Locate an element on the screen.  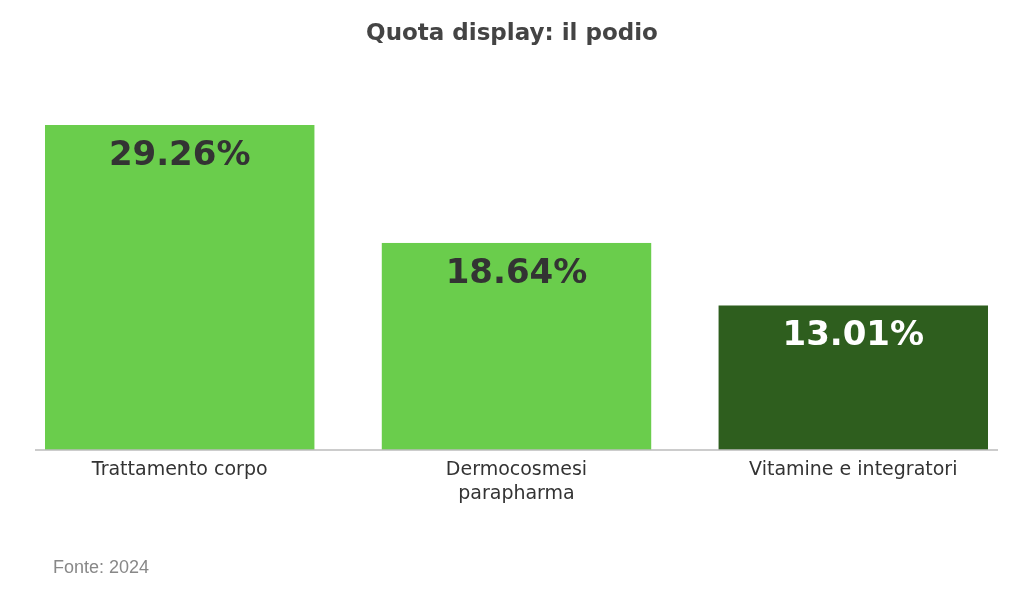
data-label: 29.26% is located at coordinates (179, 153).